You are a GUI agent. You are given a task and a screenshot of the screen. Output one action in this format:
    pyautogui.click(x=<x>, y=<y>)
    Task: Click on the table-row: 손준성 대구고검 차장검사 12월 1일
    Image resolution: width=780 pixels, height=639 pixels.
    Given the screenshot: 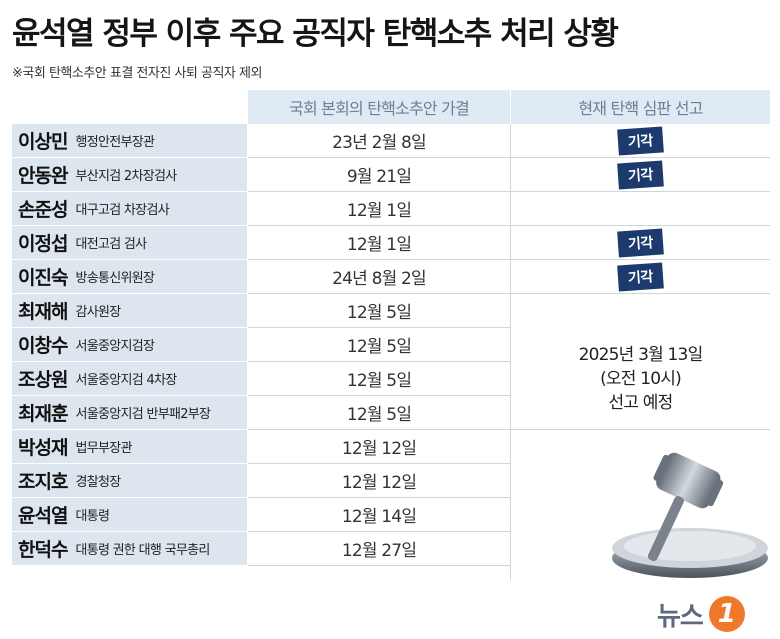 What is the action you would take?
    pyautogui.click(x=391, y=209)
    